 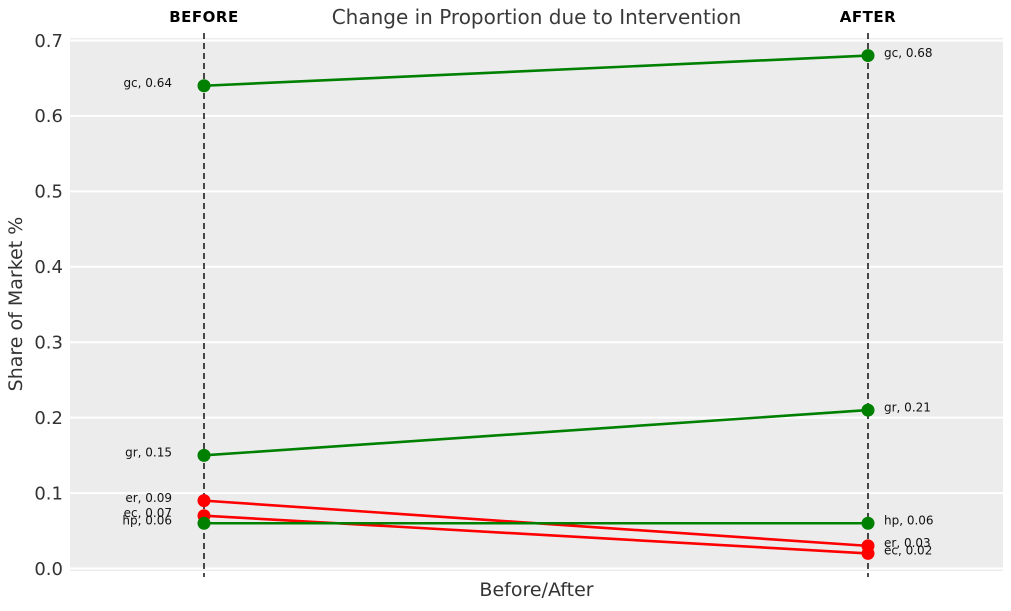 What do you see at coordinates (147, 83) in the screenshot?
I see `annotation-before-gc: gc, 0.64` at bounding box center [147, 83].